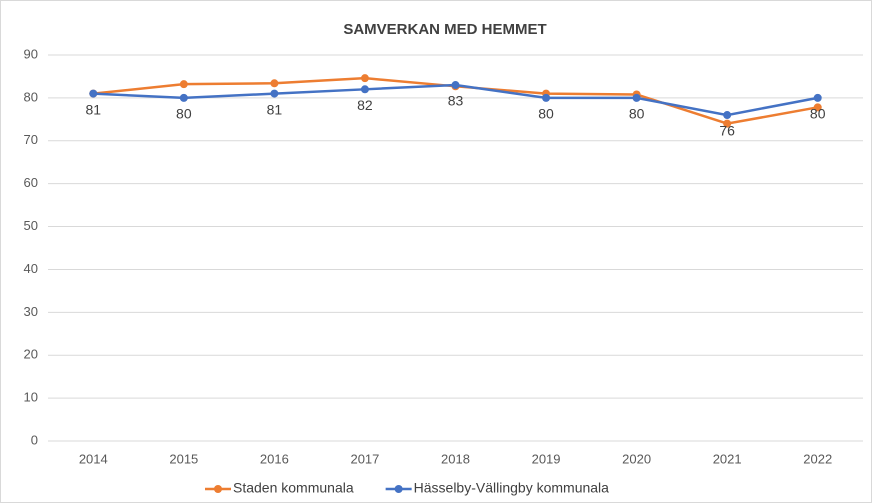  I want to click on x-tick-label: 2022, so click(817, 458).